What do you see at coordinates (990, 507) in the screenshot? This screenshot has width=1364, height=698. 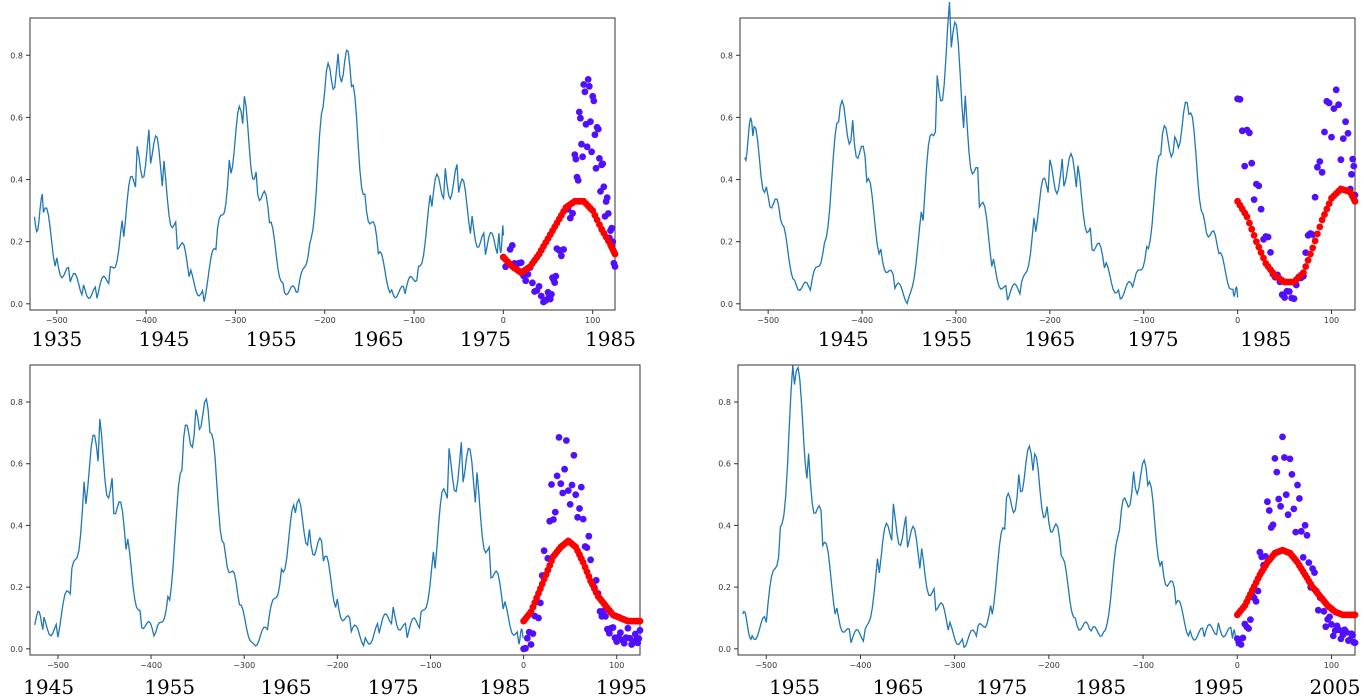 I see `series-line` at bounding box center [990, 507].